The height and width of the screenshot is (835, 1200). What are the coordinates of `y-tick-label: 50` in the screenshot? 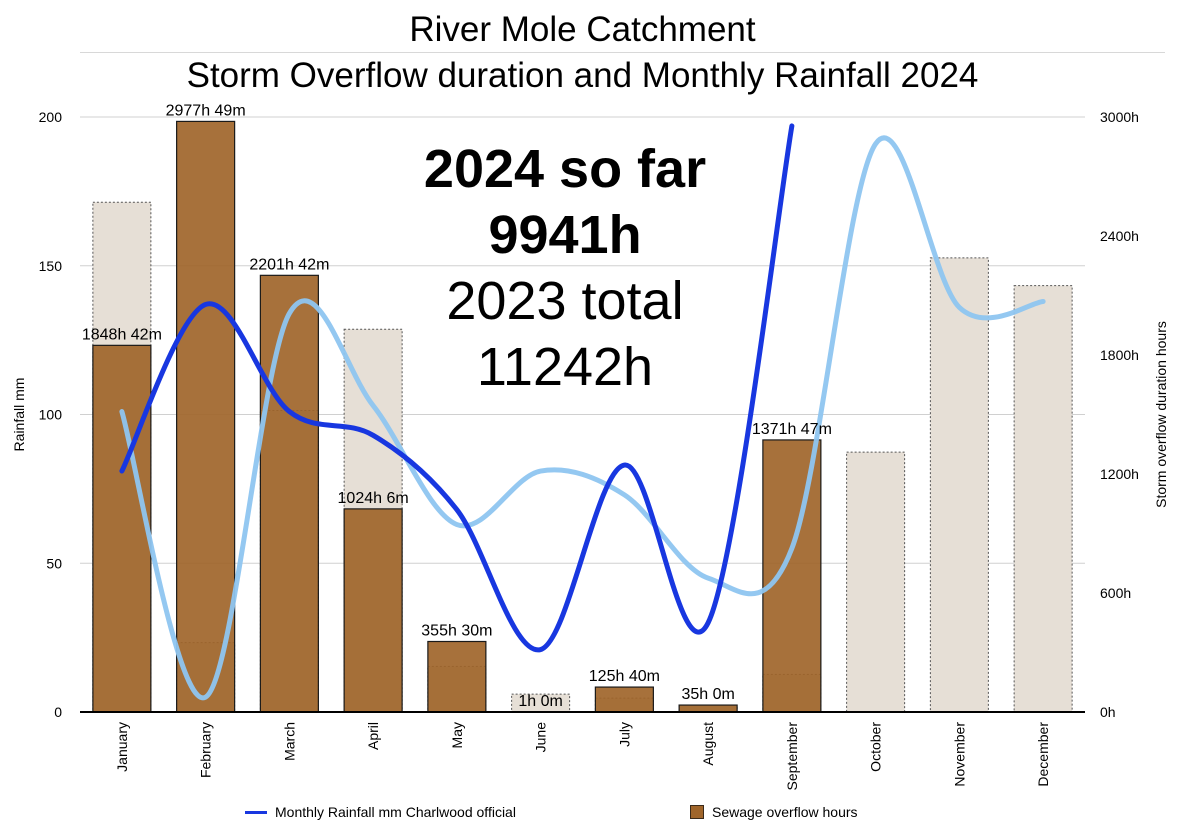 It's located at (54, 563).